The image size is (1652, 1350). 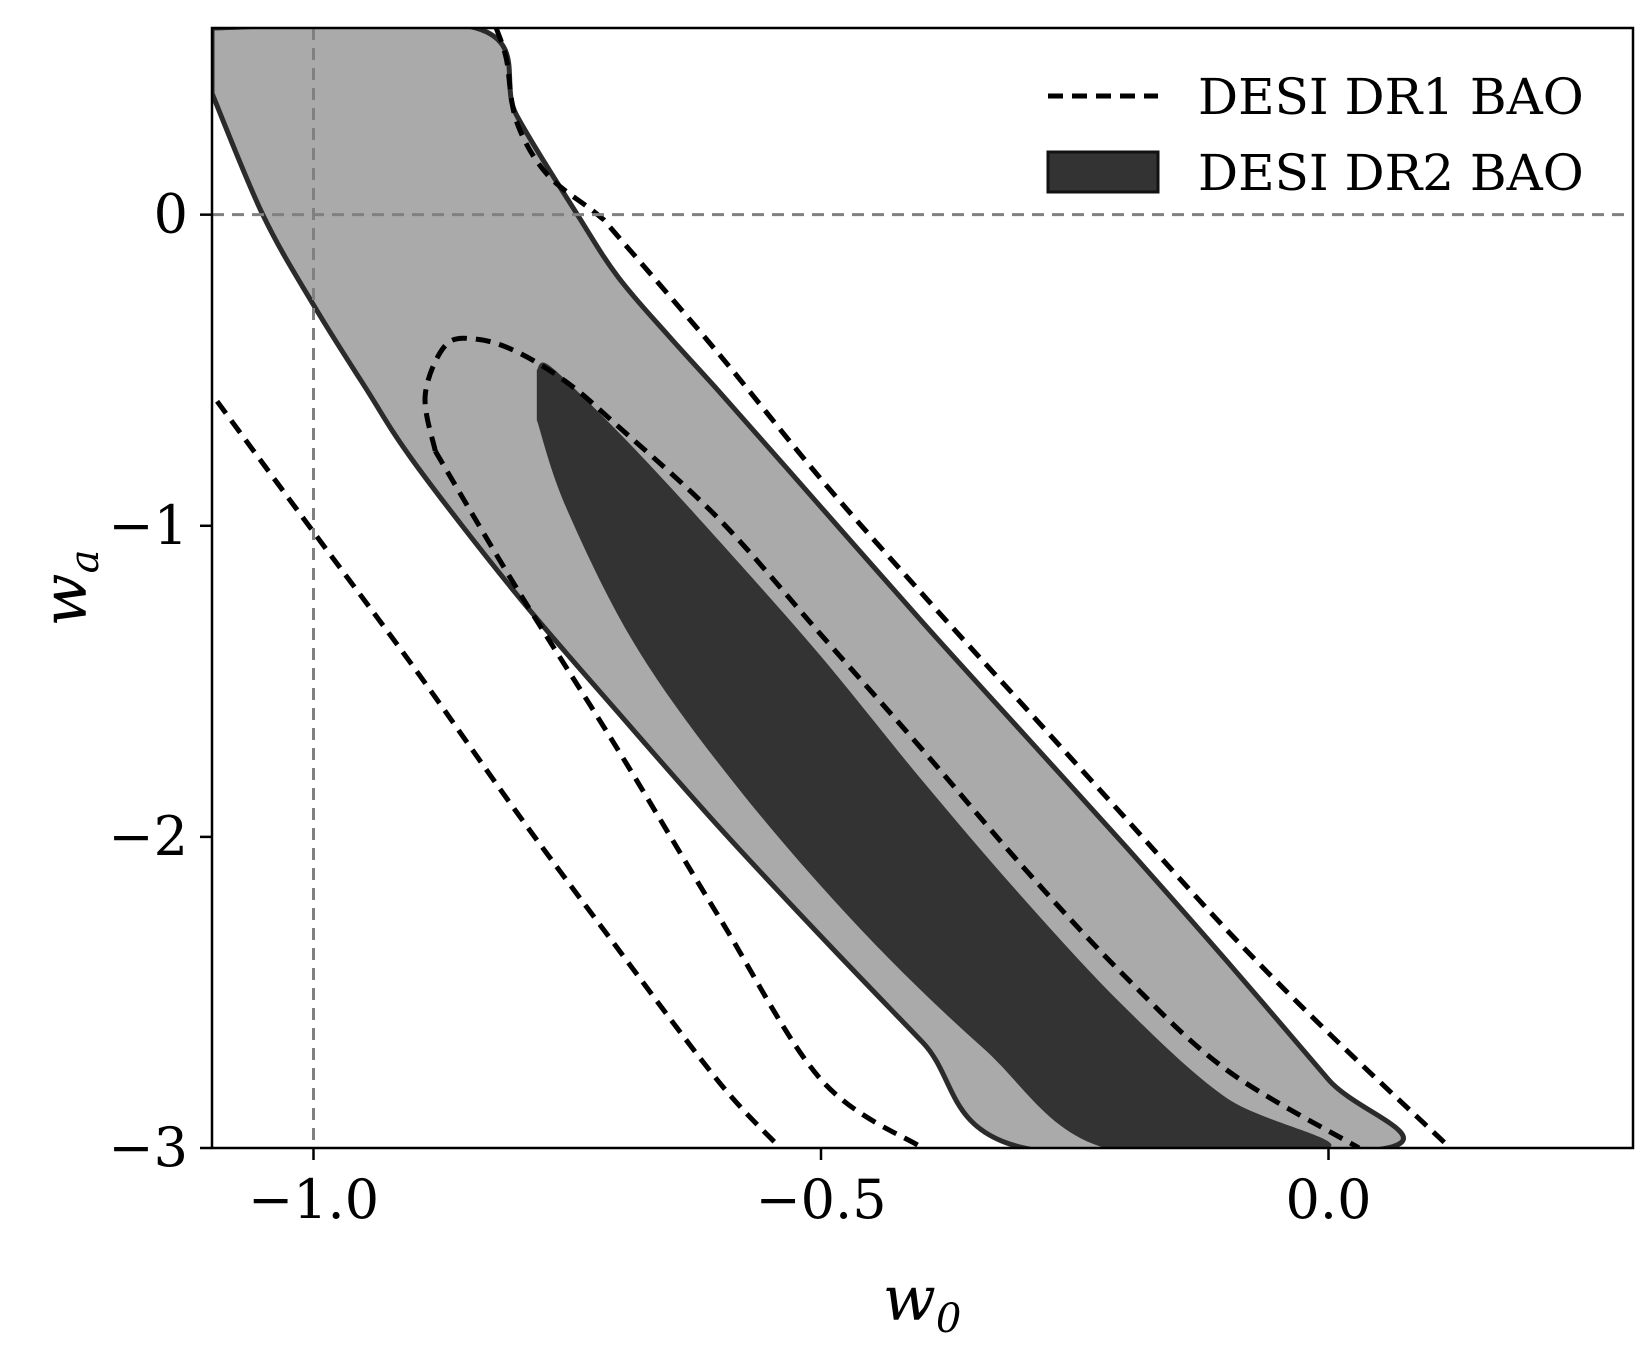 What do you see at coordinates (160, 681) in the screenshot?
I see `y-axis-ticks: 0 −1 −2 −3` at bounding box center [160, 681].